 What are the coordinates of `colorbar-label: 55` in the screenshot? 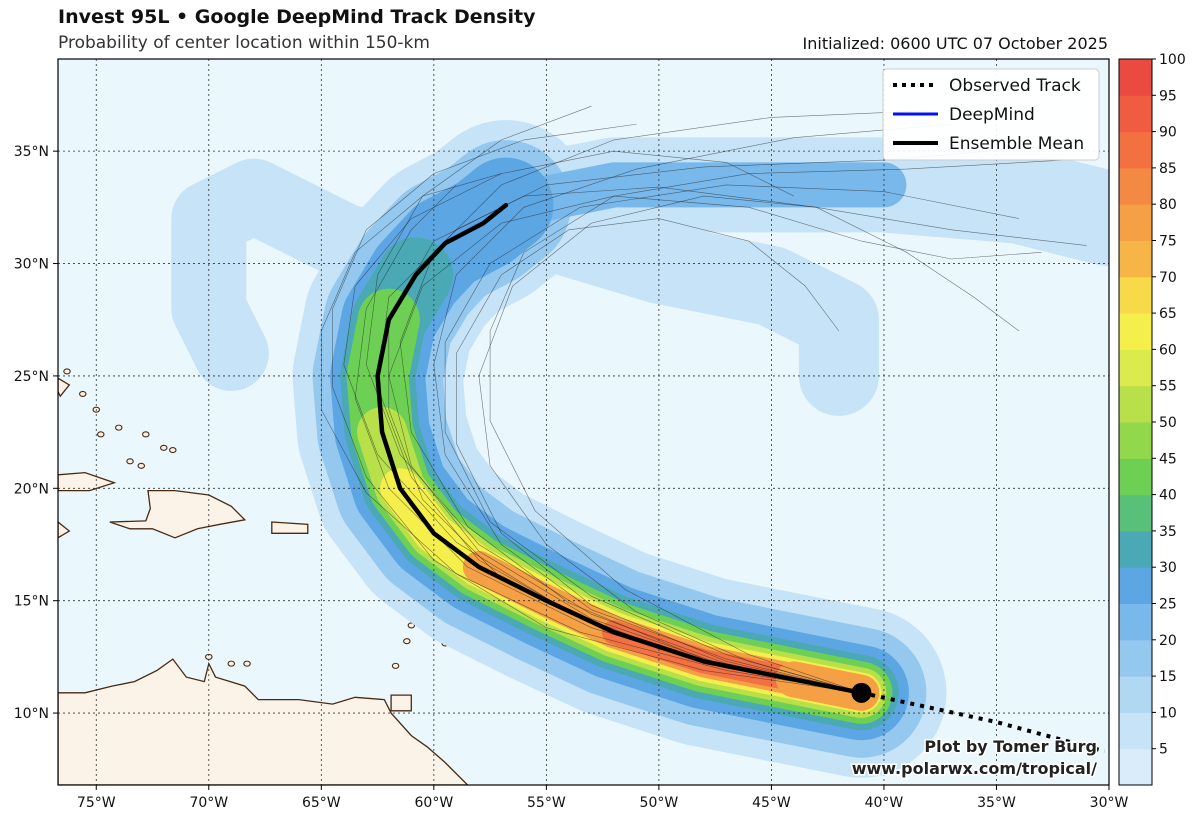 It's located at (1168, 387).